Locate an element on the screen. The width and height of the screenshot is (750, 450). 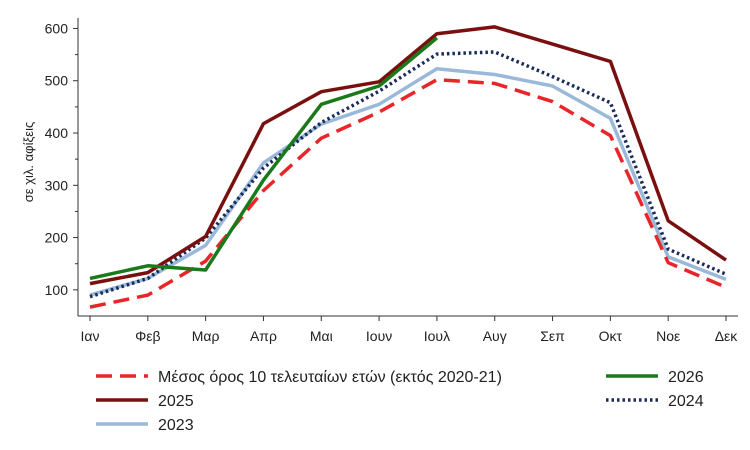
x-tick-label: Απρ is located at coordinates (263, 336).